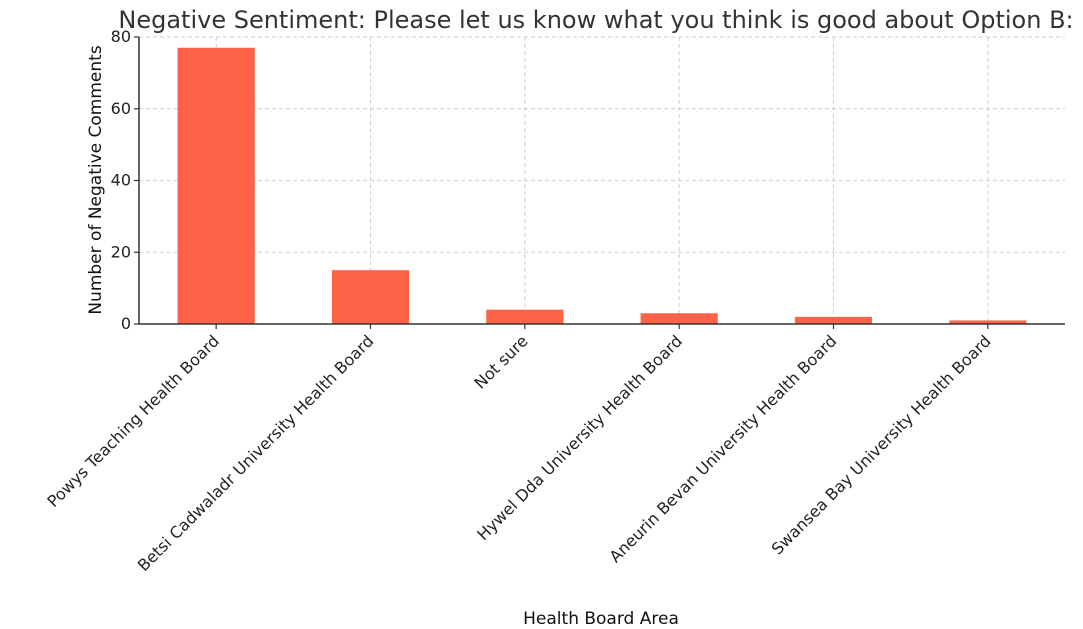 The height and width of the screenshot is (629, 1083). Describe the element at coordinates (133, 421) in the screenshot. I see `x-tick-label: Powys Teaching Health Board` at that location.